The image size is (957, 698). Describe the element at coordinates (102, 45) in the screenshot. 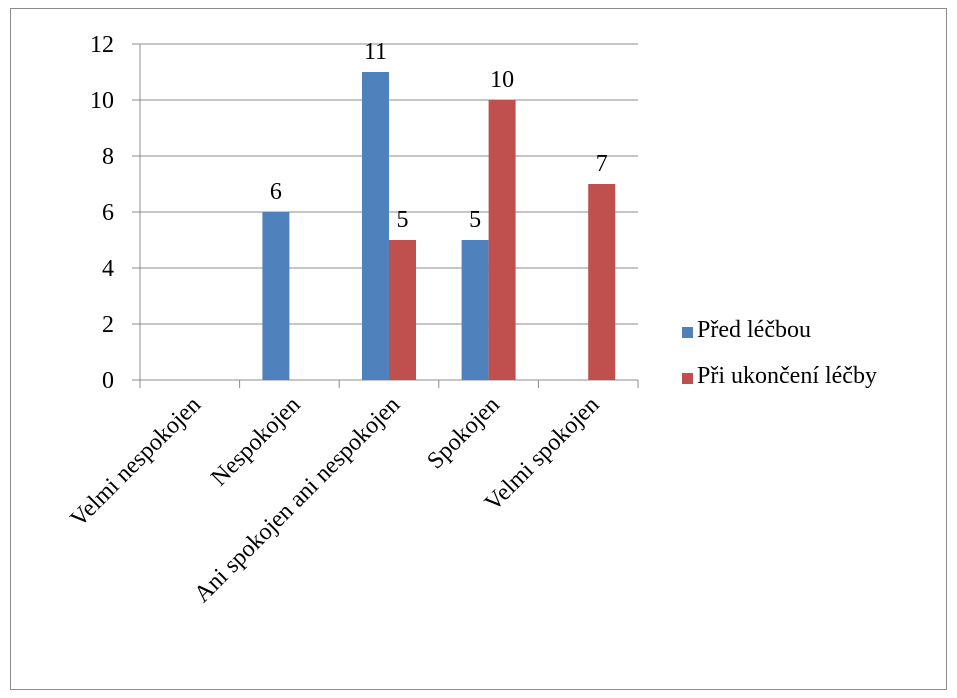

I see `y-tick-label: 12` at that location.